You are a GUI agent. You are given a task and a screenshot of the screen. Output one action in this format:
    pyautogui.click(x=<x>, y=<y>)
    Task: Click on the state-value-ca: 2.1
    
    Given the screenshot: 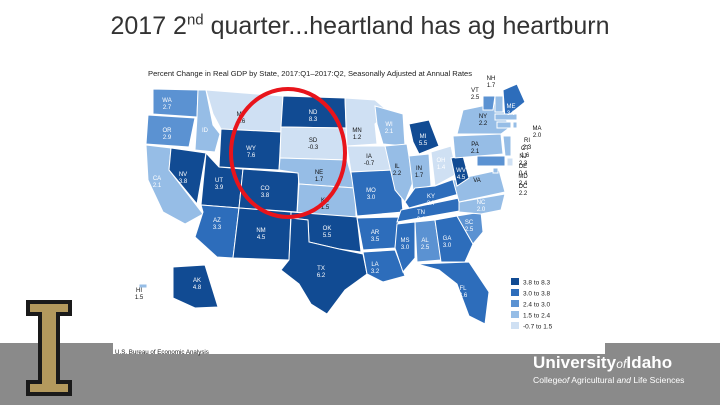 What is the action you would take?
    pyautogui.click(x=157, y=186)
    